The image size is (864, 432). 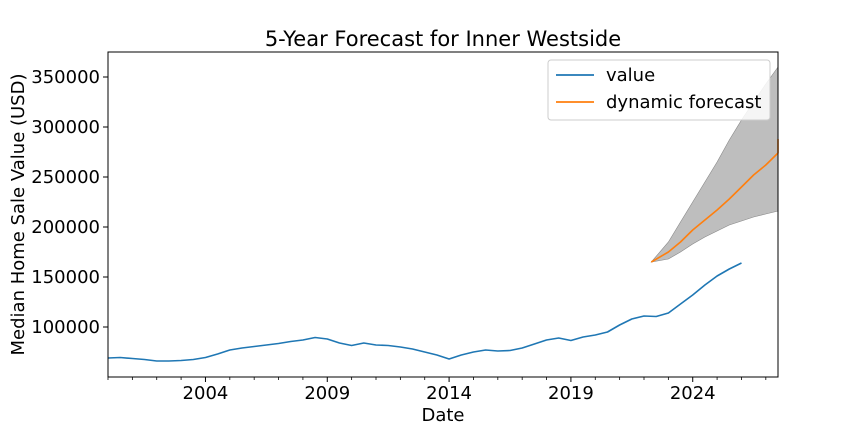 What do you see at coordinates (442, 415) in the screenshot?
I see `x-axis-label: Date` at bounding box center [442, 415].